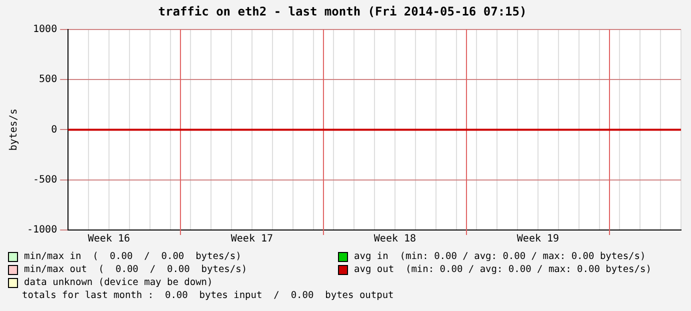 The width and height of the screenshot is (691, 311). What do you see at coordinates (503, 269) in the screenshot?
I see `text: avg out (min: 0.00 / avg: 0.00 / max: 0.00 bytes/s)` at bounding box center [503, 269].